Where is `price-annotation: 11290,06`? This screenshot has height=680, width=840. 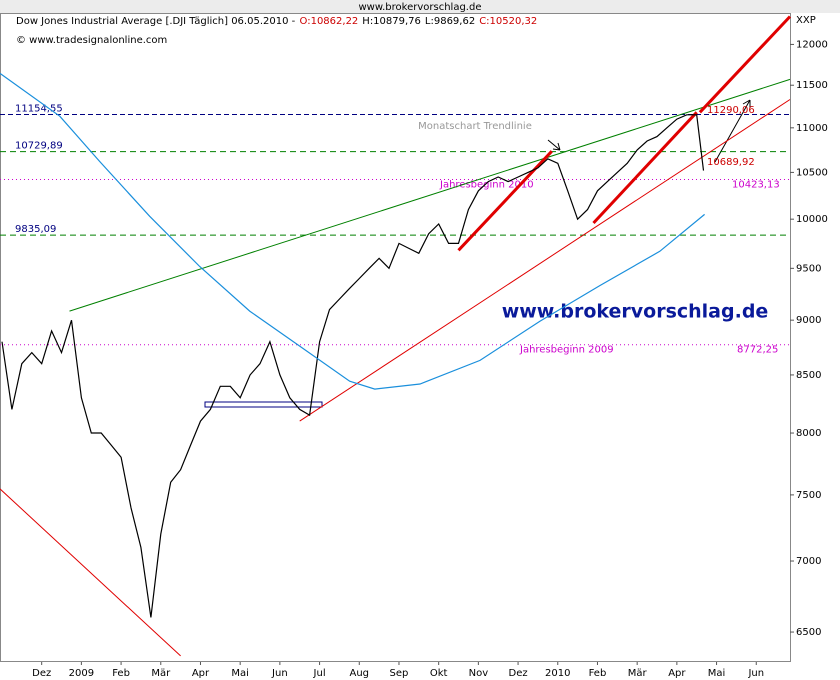
price-annotation: 11290,06 is located at coordinates (731, 110).